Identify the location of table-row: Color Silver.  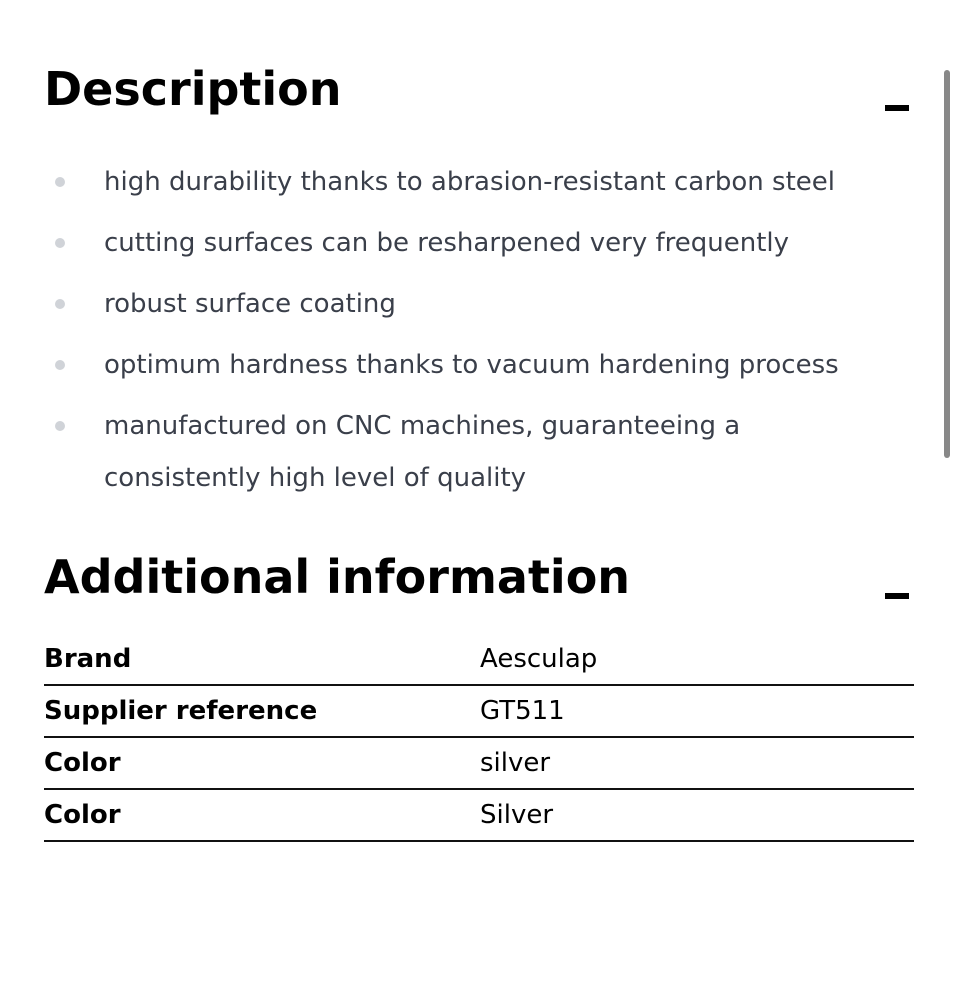
(479, 815).